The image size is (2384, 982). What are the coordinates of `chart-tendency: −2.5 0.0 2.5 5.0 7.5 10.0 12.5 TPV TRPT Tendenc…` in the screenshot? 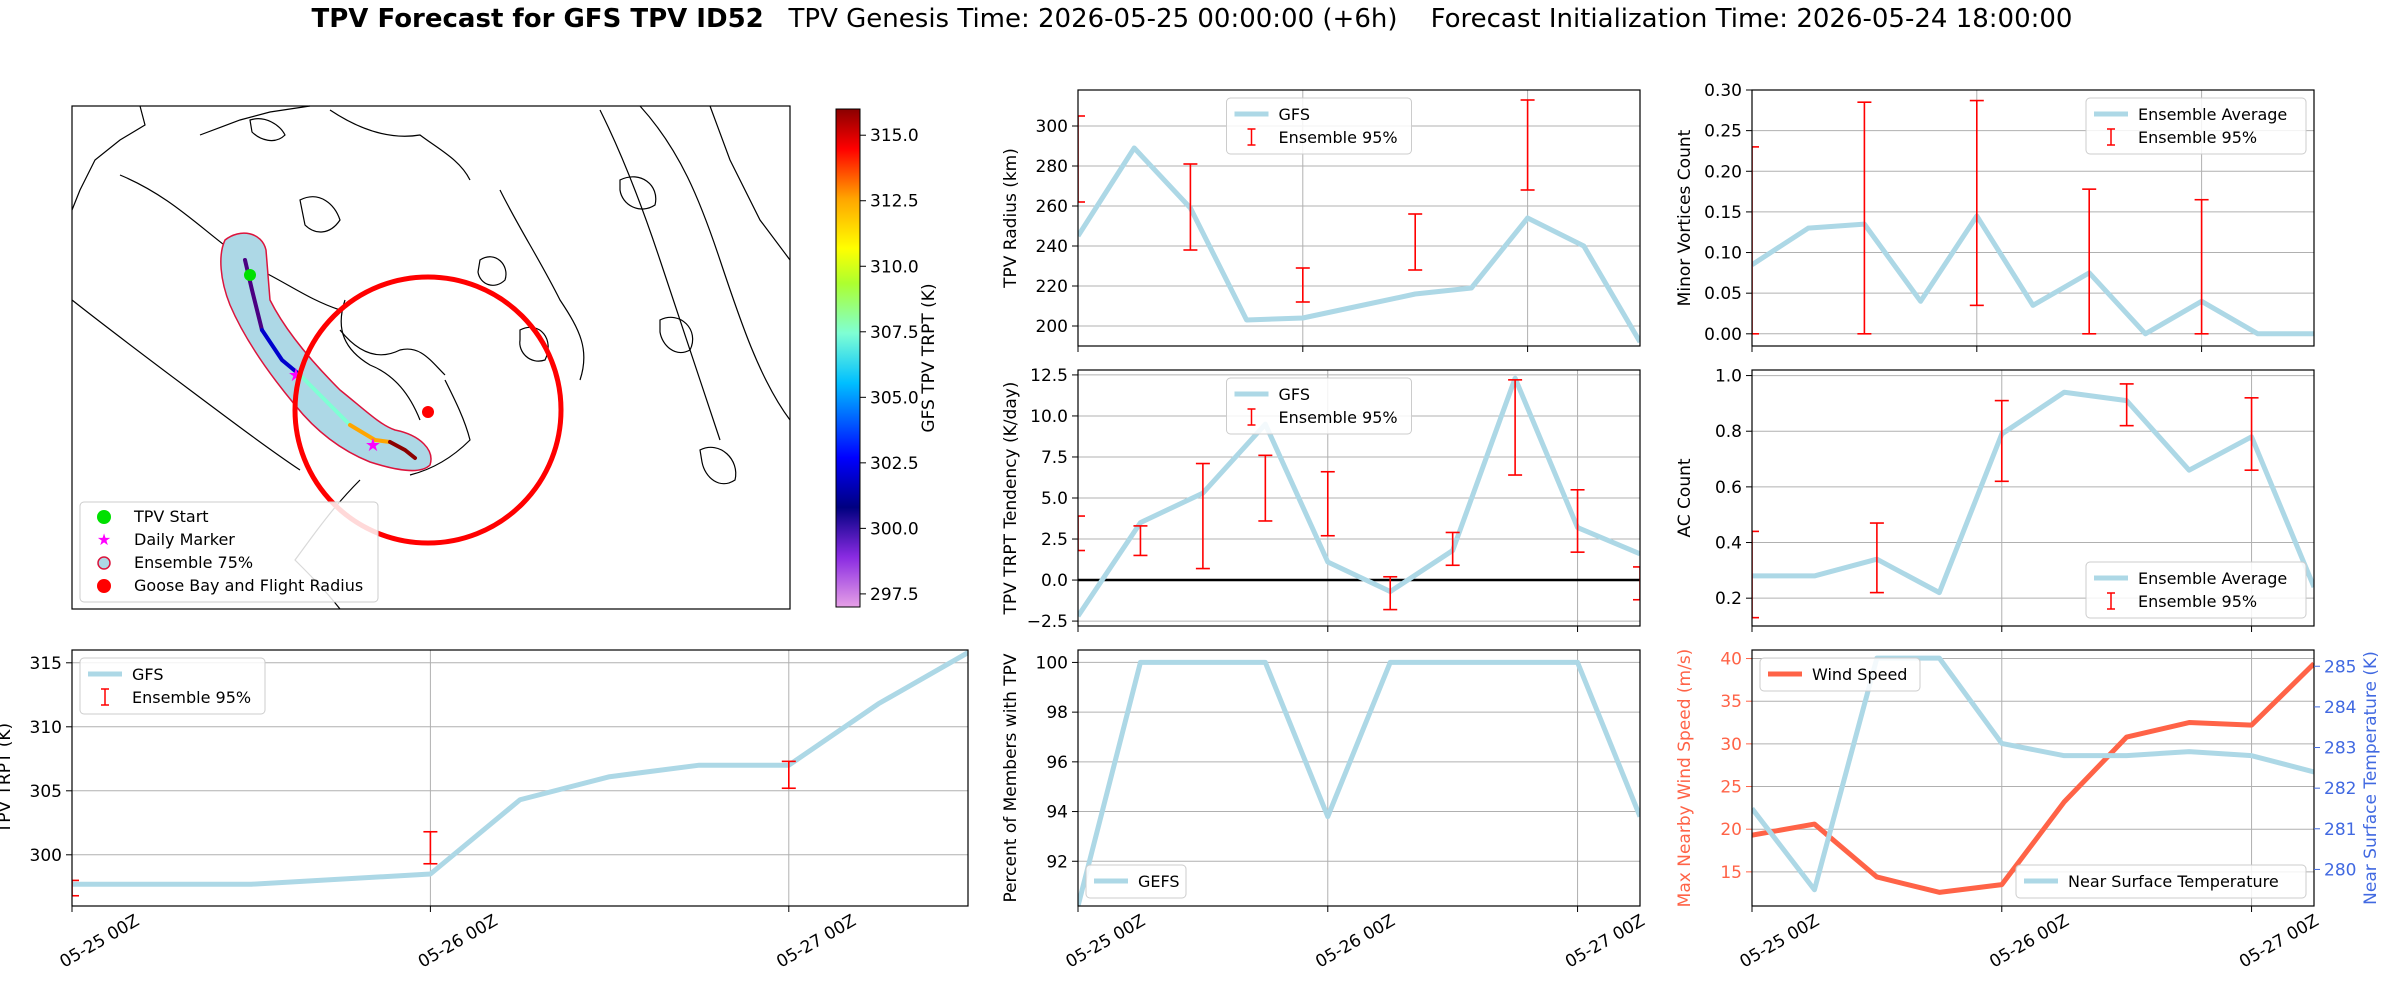 It's located at (1321, 499).